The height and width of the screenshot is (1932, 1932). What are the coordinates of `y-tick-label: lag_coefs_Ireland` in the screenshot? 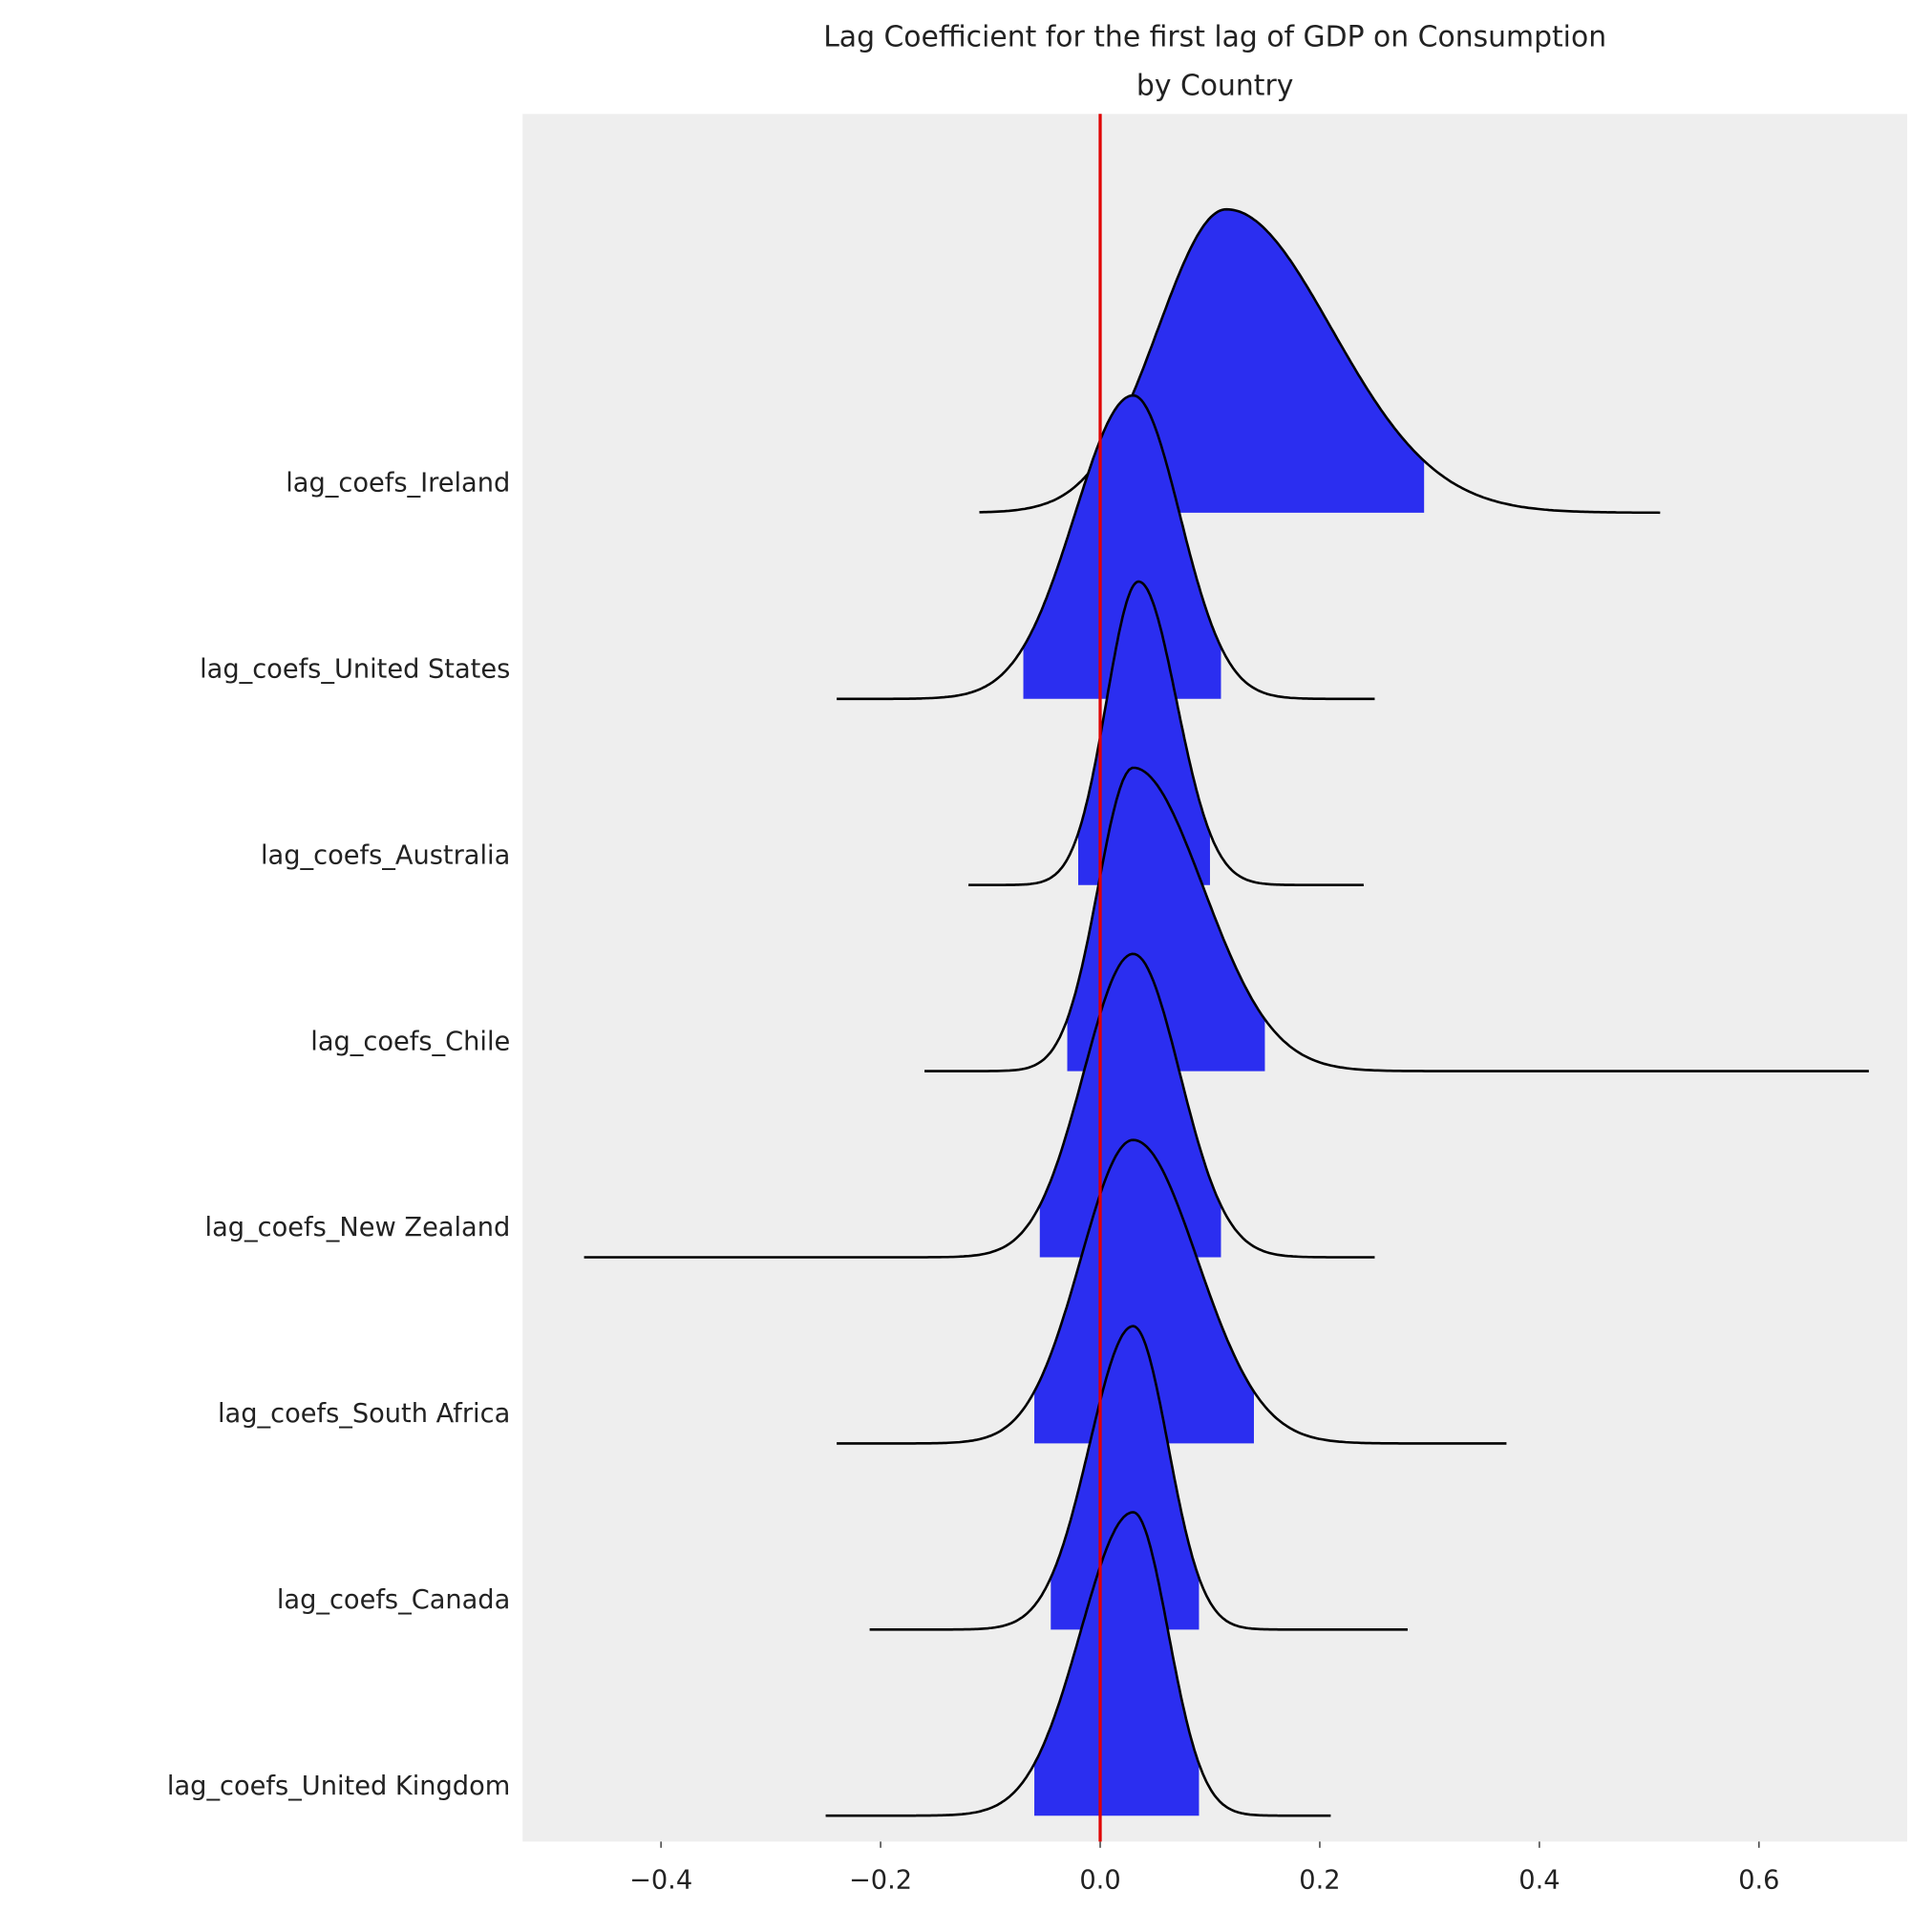 It's located at (398, 484).